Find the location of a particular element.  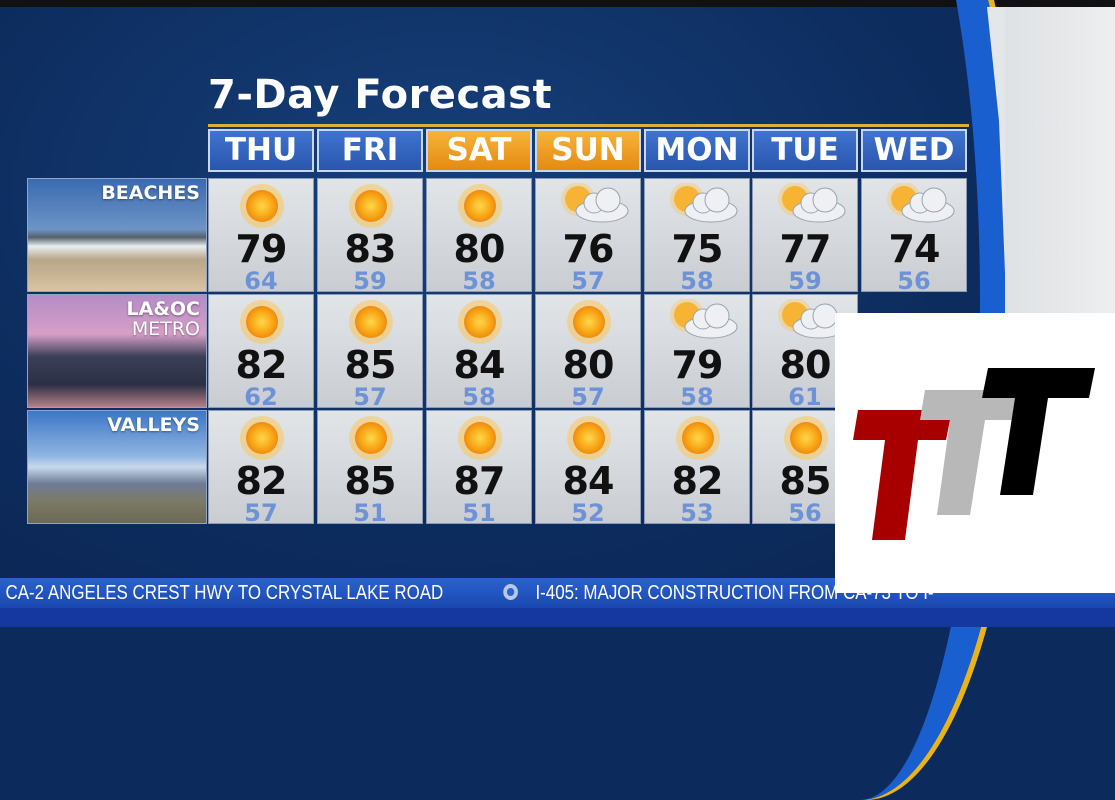

high-temp: 77 is located at coordinates (805, 249).